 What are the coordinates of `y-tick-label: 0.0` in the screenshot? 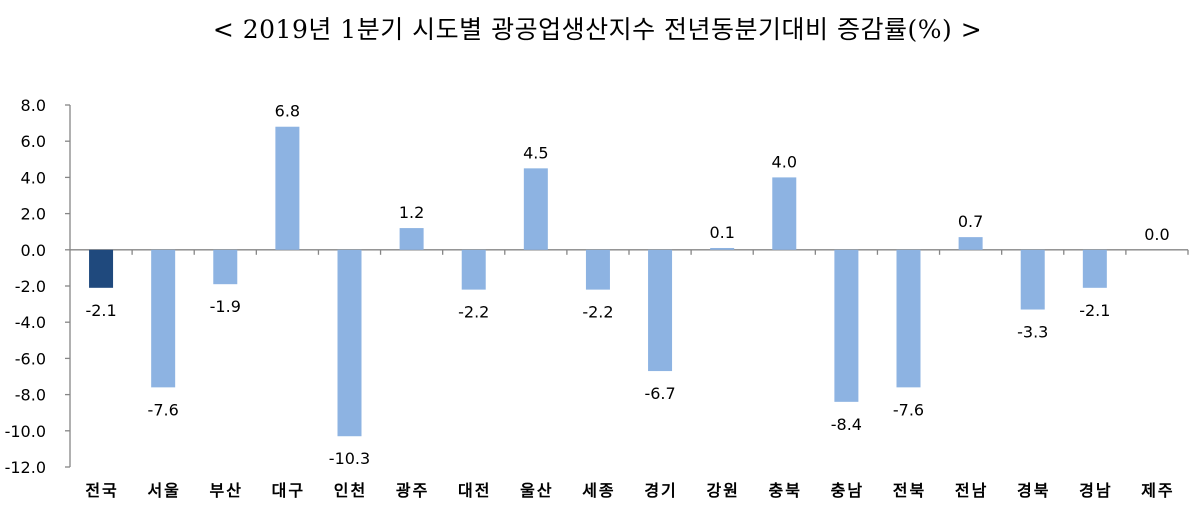 It's located at (33, 250).